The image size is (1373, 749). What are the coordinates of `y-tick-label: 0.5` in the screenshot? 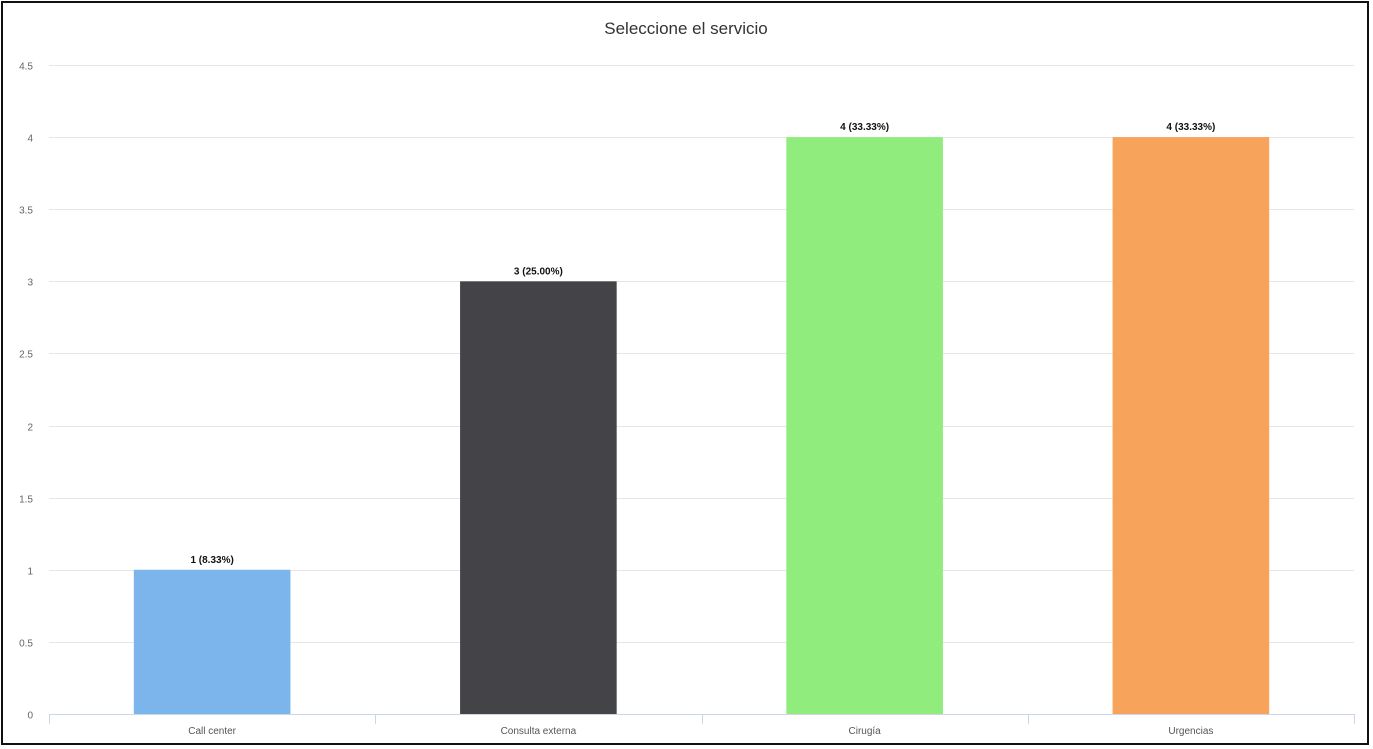 It's located at (26, 644).